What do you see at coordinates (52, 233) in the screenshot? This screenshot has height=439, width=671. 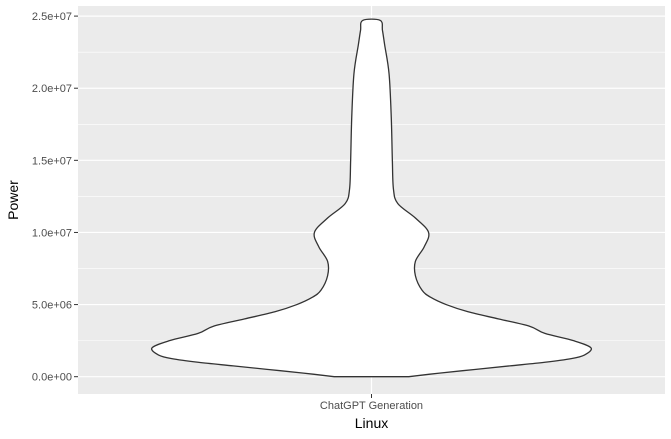 I see `y-tick-label: 1.0e+07` at bounding box center [52, 233].